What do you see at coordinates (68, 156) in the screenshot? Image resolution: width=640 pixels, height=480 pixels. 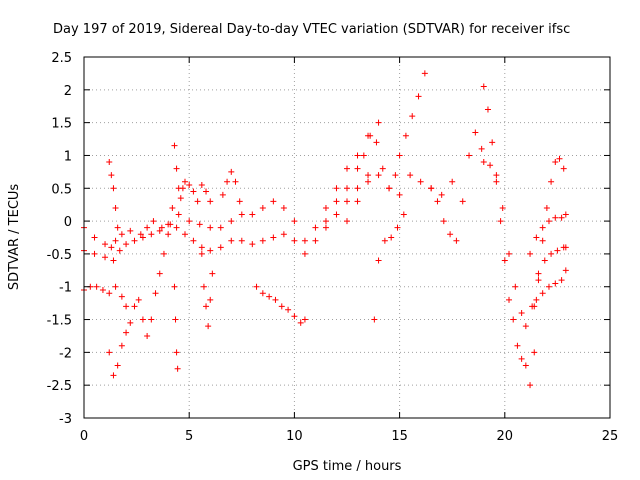 I see `y-tick-label: 1` at bounding box center [68, 156].